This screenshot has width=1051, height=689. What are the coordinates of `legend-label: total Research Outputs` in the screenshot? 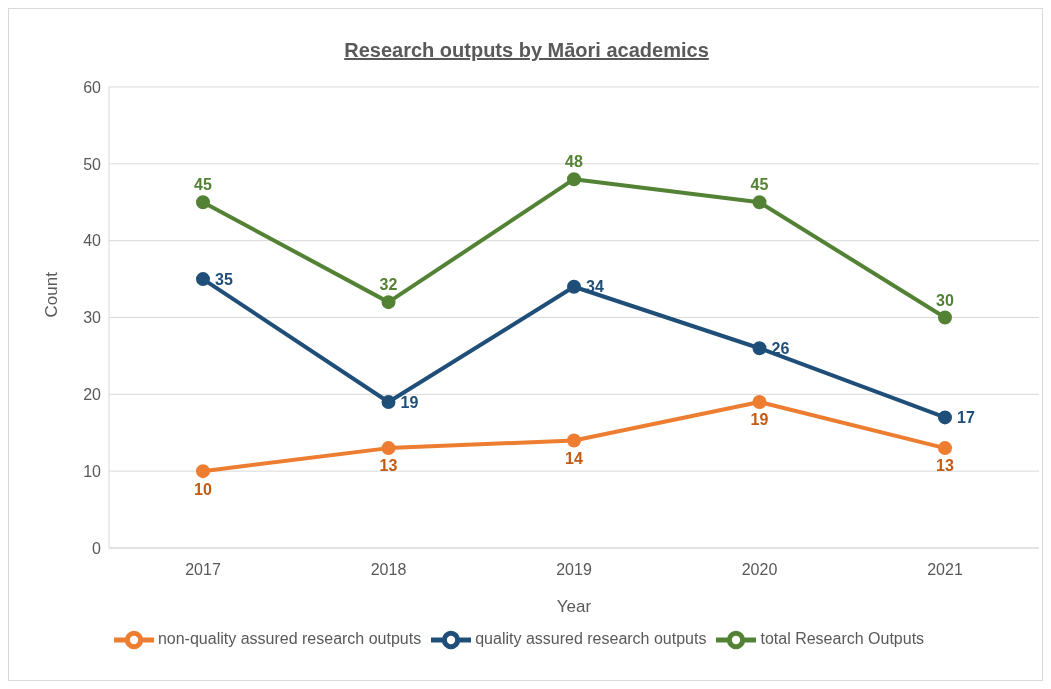 It's located at (842, 639).